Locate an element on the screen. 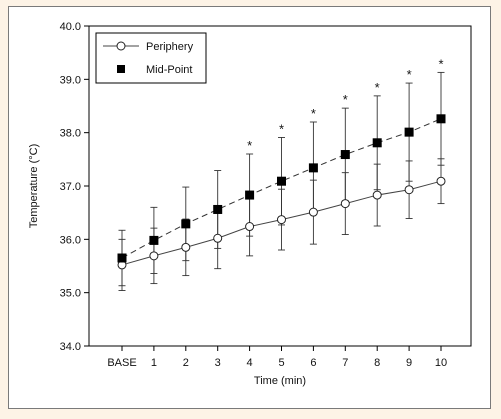  y-tick-label: 34.0 is located at coordinates (70, 347).